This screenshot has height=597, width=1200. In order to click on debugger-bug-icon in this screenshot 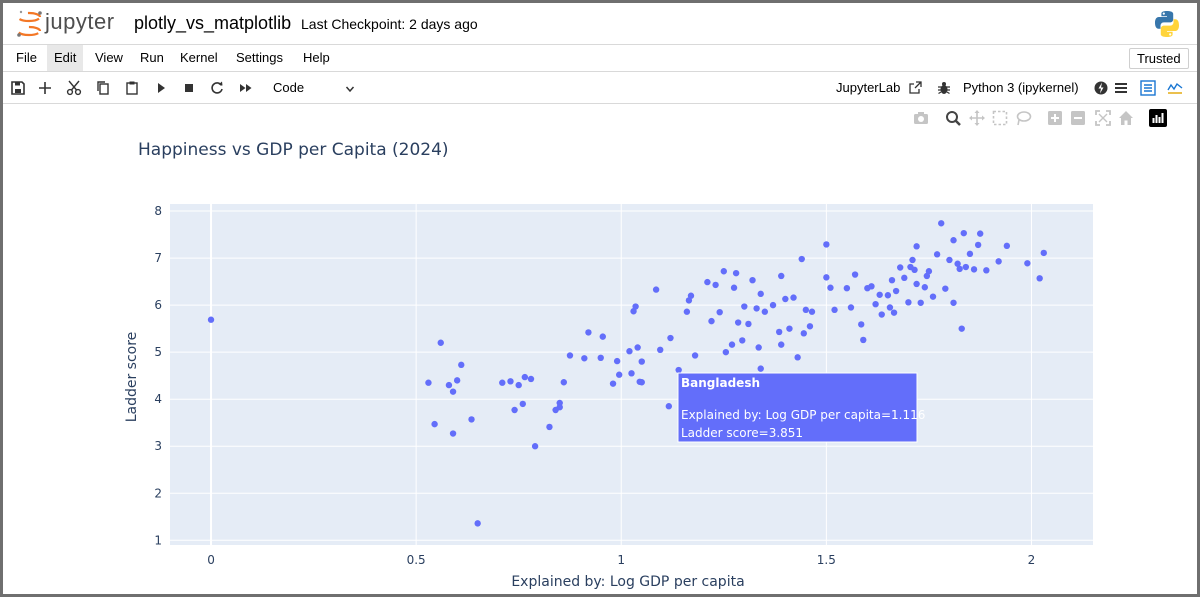, I will do `click(944, 88)`.